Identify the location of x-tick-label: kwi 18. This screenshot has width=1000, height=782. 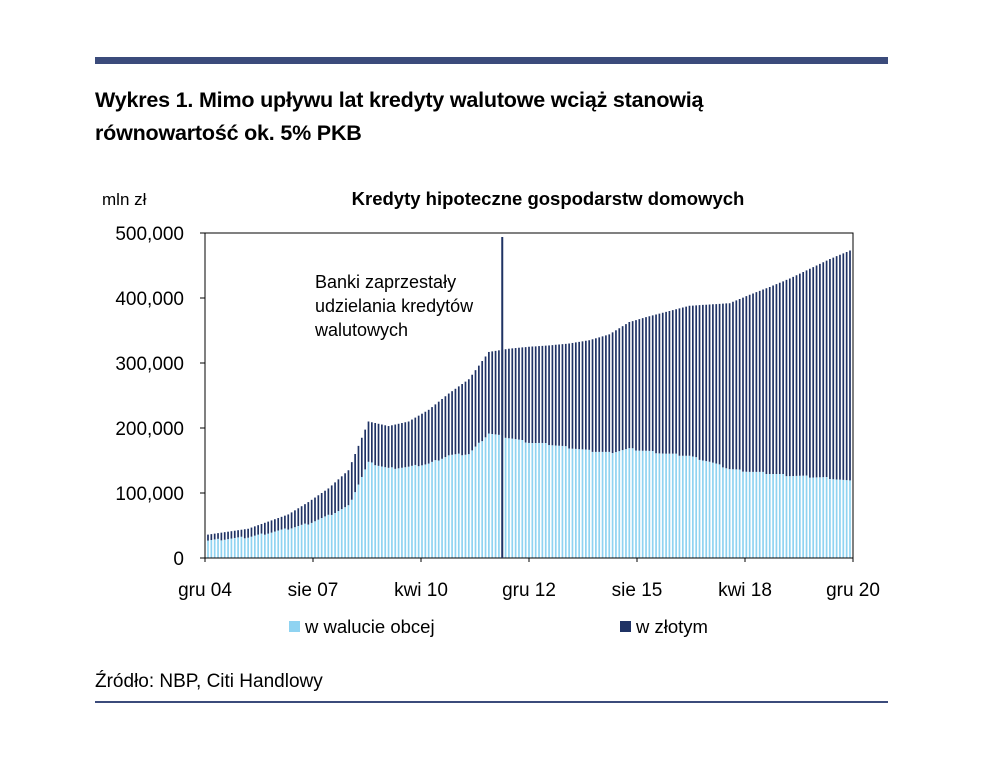
(745, 590).